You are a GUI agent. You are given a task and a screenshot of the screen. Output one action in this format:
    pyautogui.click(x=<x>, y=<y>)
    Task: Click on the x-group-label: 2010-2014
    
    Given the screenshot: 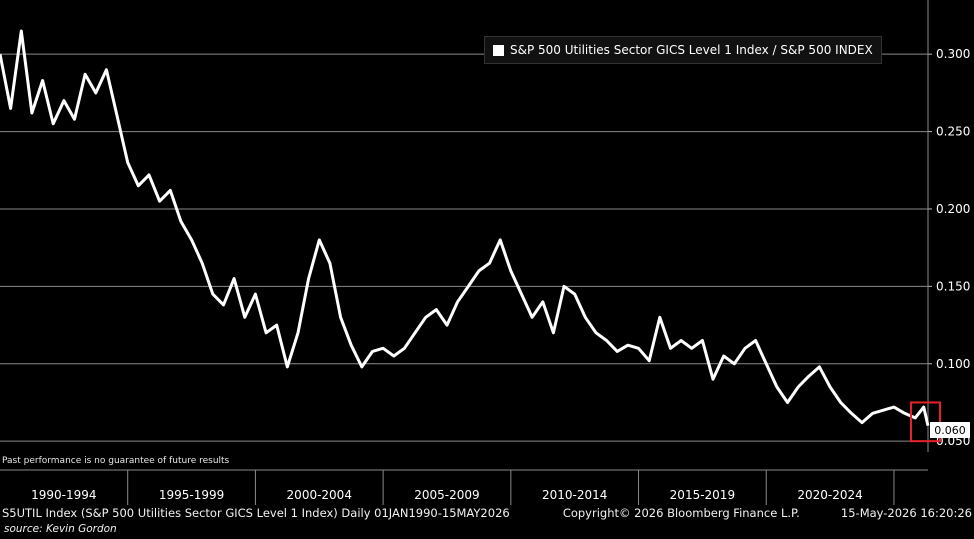 What is the action you would take?
    pyautogui.click(x=574, y=495)
    